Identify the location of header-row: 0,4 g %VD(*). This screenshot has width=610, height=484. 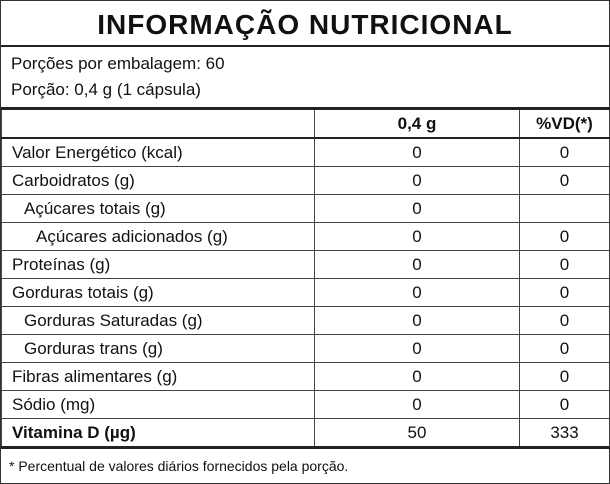
(305, 123).